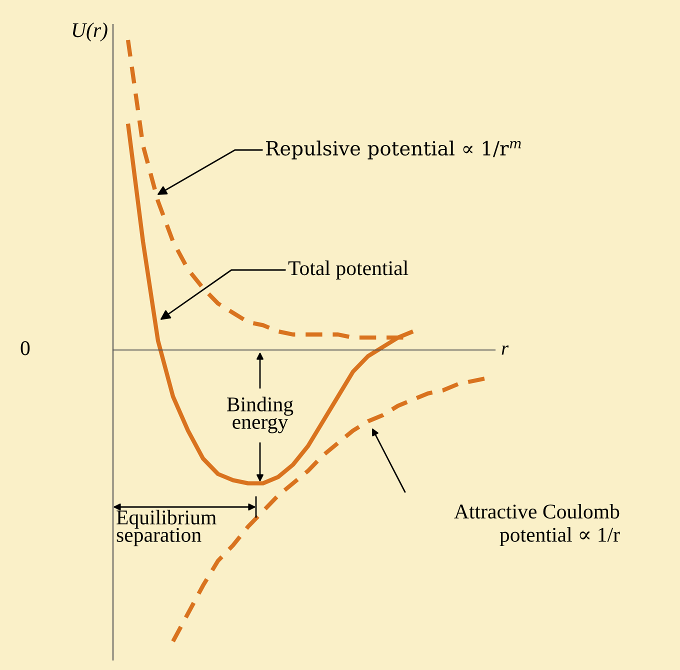 Image resolution: width=680 pixels, height=670 pixels. Describe the element at coordinates (348, 270) in the screenshot. I see `annotation: Total potential` at that location.